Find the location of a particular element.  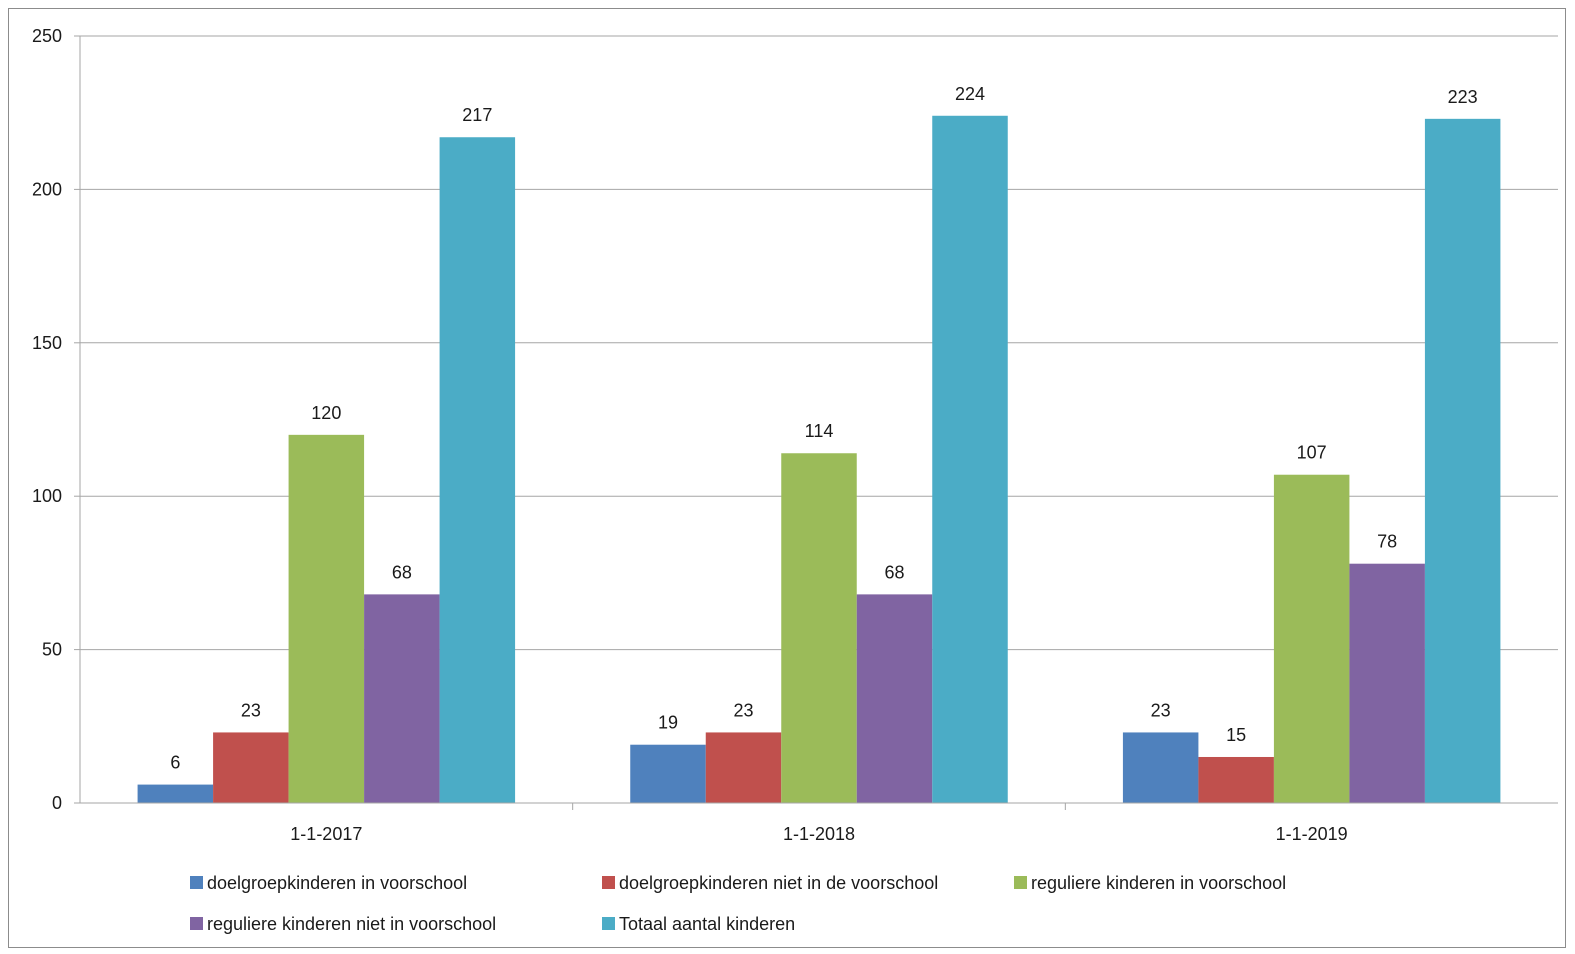

legend-label: Totaal aantal kinderen is located at coordinates (707, 924).